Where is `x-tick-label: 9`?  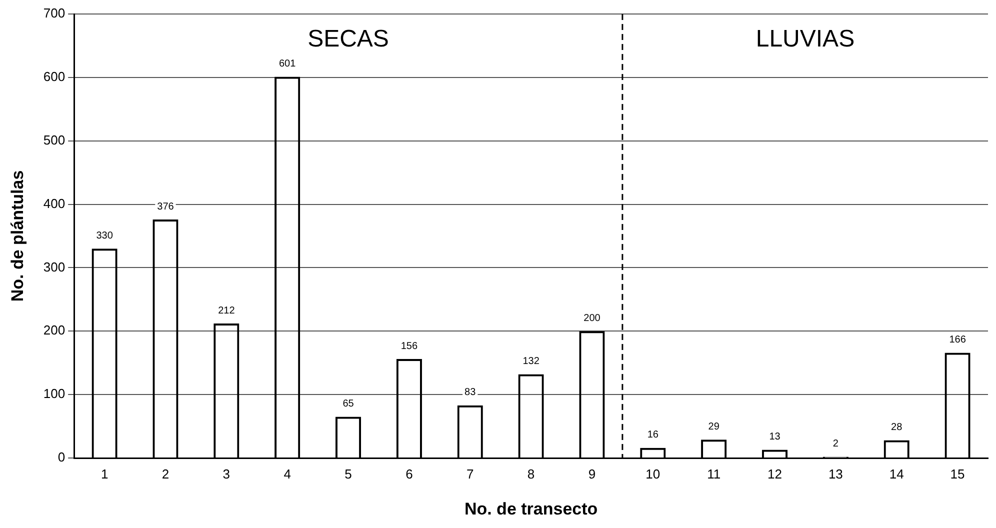 x-tick-label: 9 is located at coordinates (592, 474).